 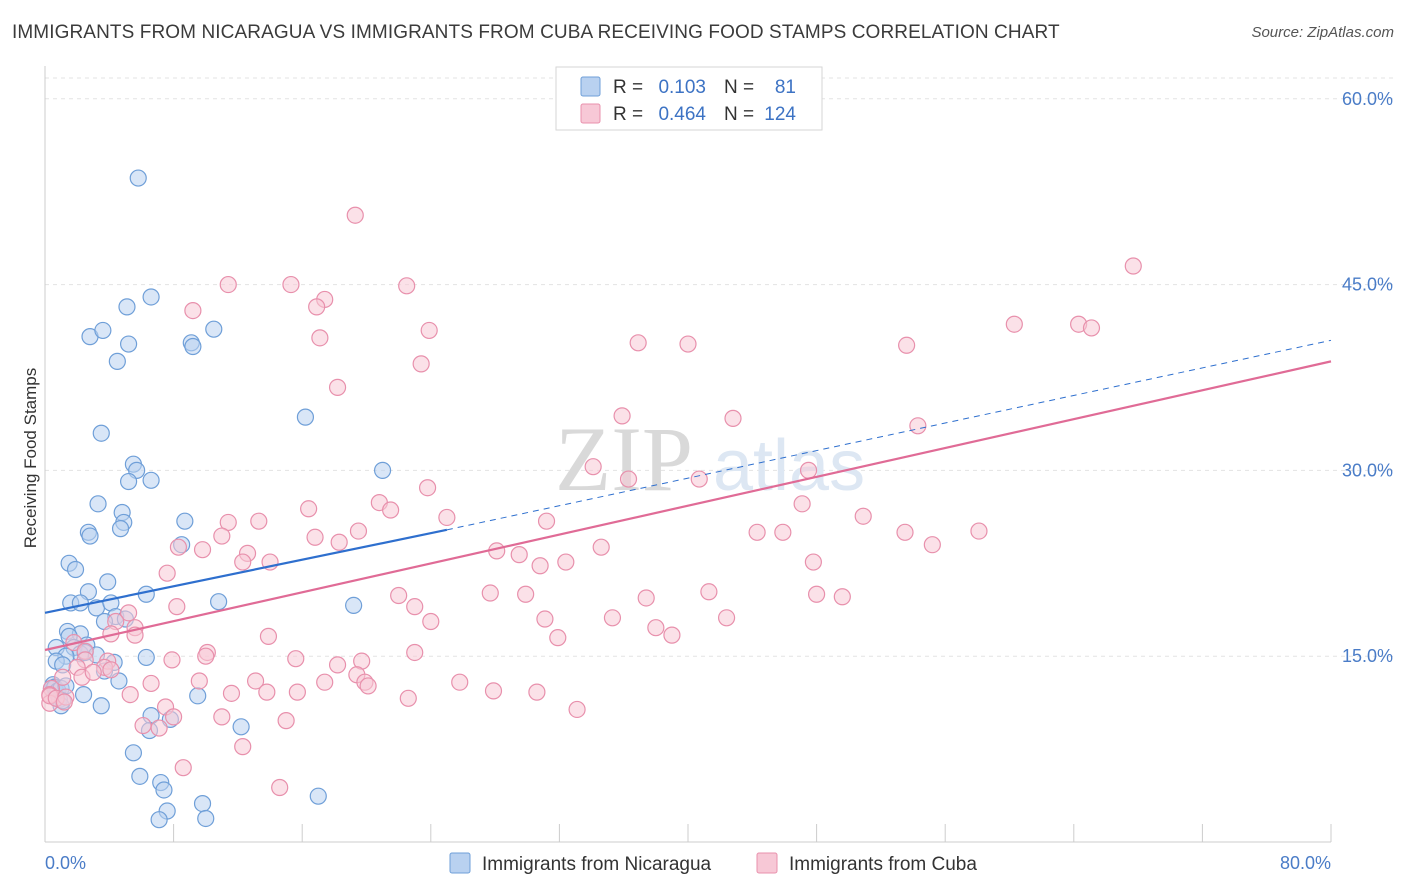 What do you see at coordinates (597, 864) in the screenshot?
I see `legend-label-nicaragua: Immigrants from Nicaragua` at bounding box center [597, 864].